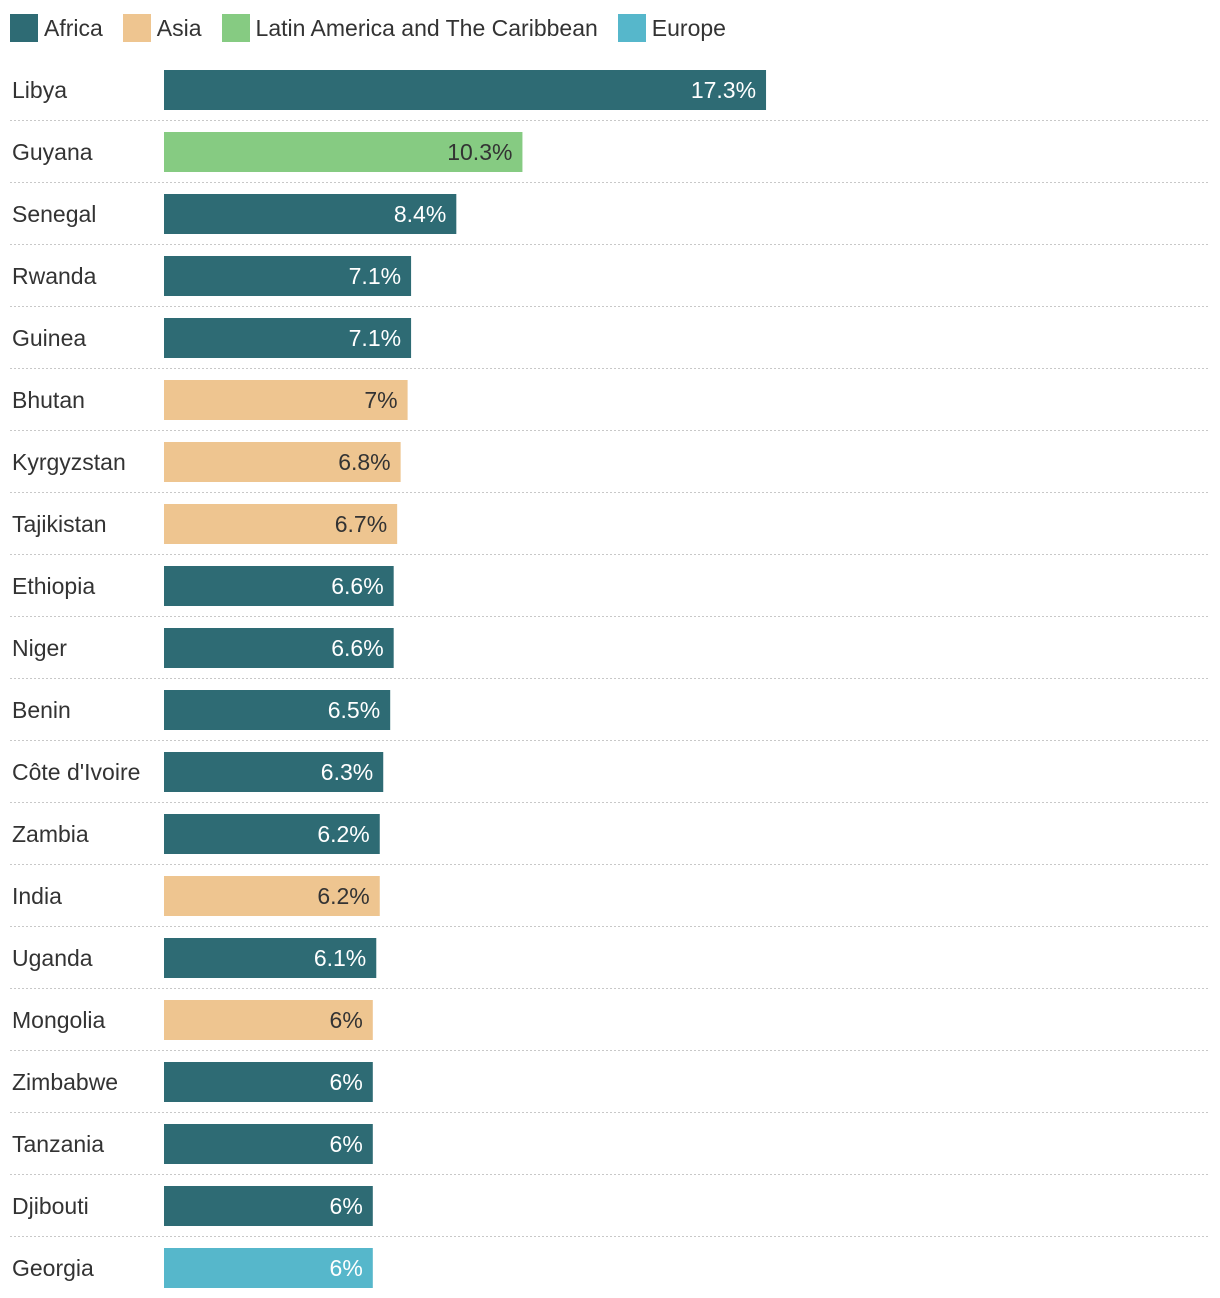  I want to click on row-label: Djibouti, so click(50, 1206).